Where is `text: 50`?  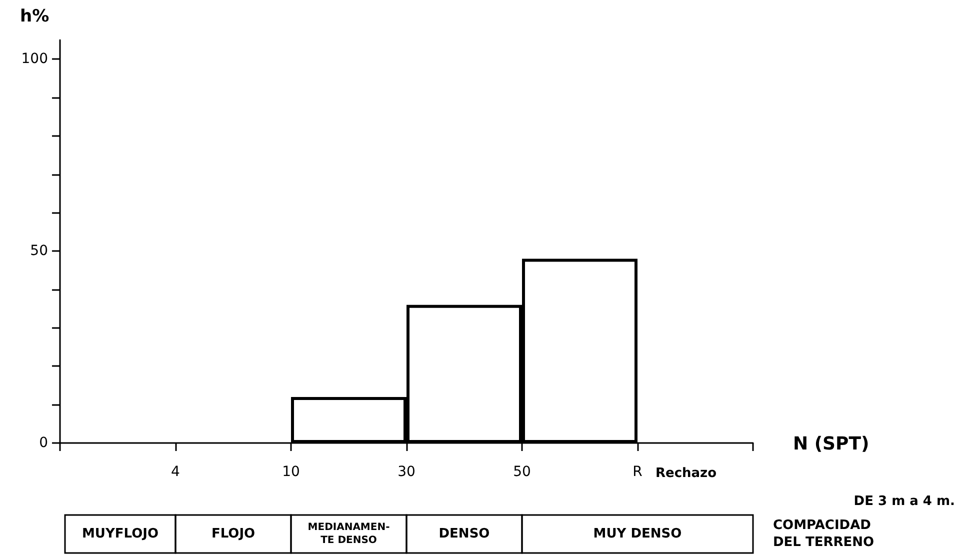 text: 50 is located at coordinates (522, 472).